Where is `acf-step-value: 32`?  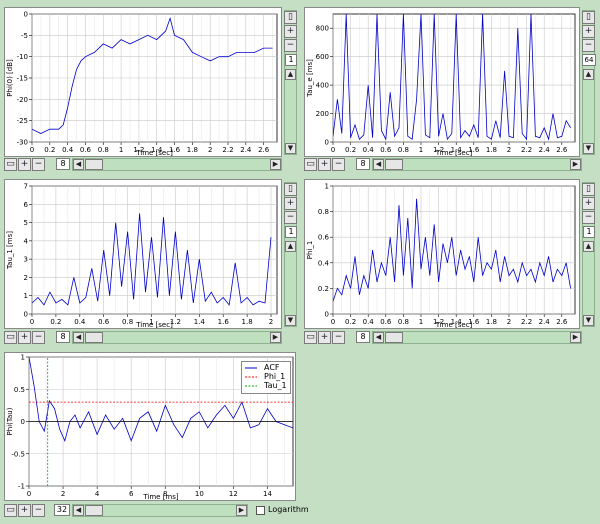
acf-step-value: 32 is located at coordinates (62, 510).